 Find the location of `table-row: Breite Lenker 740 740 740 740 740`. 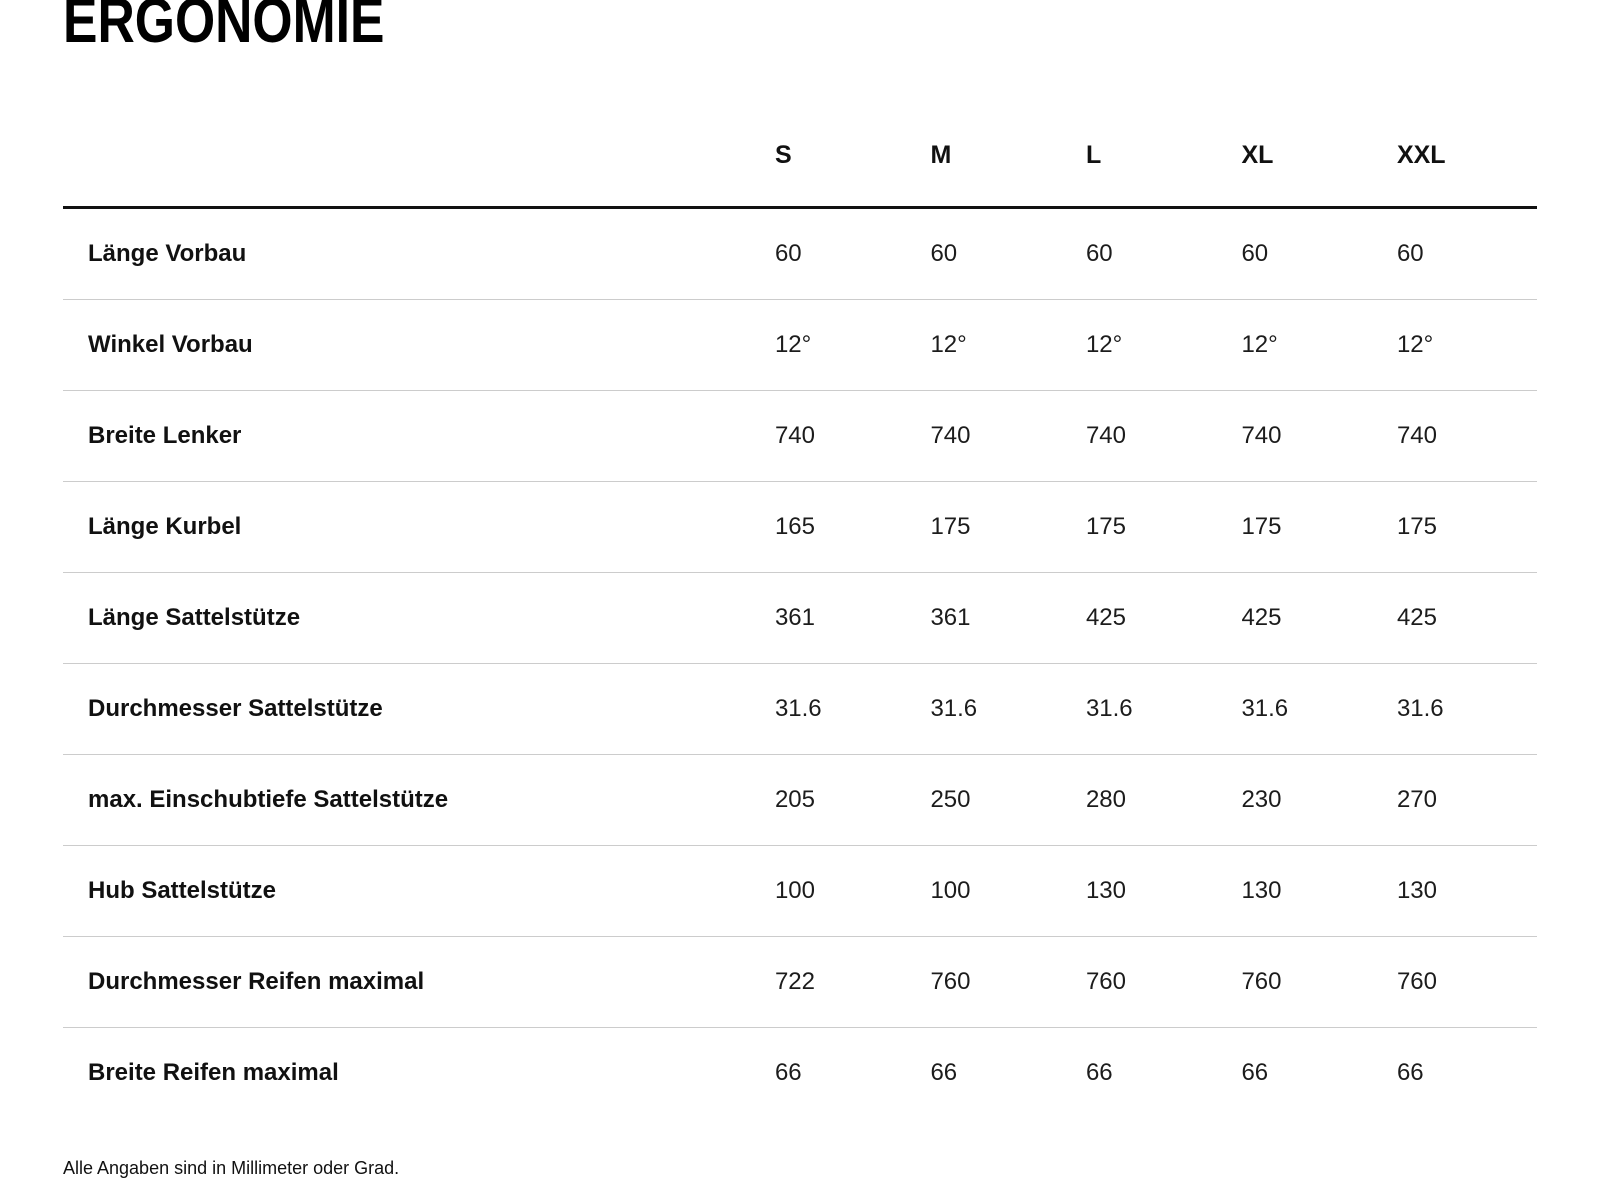

table-row: Breite Lenker 740 740 740 740 740 is located at coordinates (800, 436).